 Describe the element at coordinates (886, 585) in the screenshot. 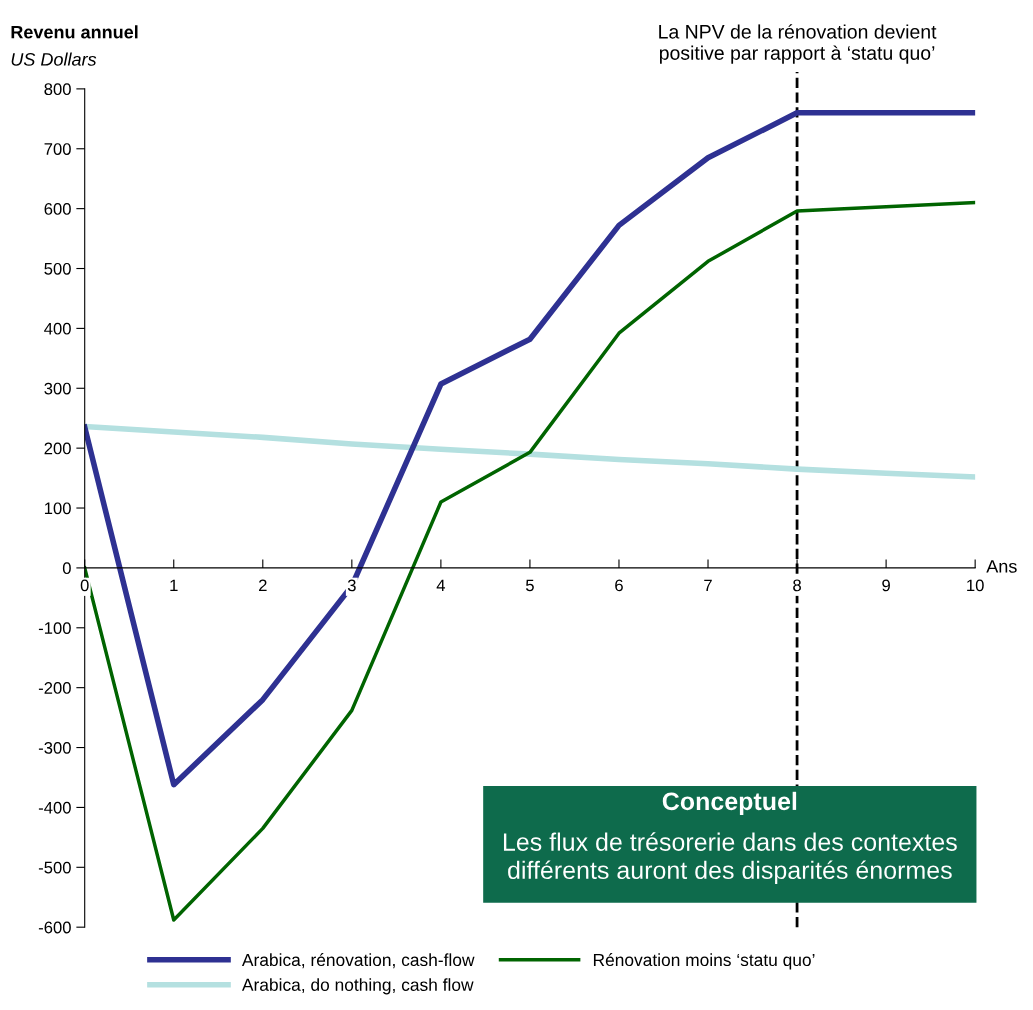

I see `x-tick-label: 9` at that location.